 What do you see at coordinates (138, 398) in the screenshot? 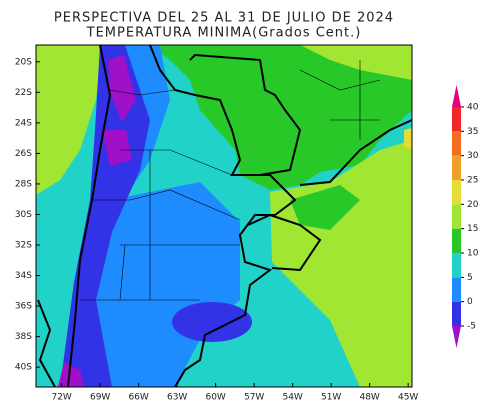
I see `lon-tick-label: 66W` at bounding box center [138, 398].